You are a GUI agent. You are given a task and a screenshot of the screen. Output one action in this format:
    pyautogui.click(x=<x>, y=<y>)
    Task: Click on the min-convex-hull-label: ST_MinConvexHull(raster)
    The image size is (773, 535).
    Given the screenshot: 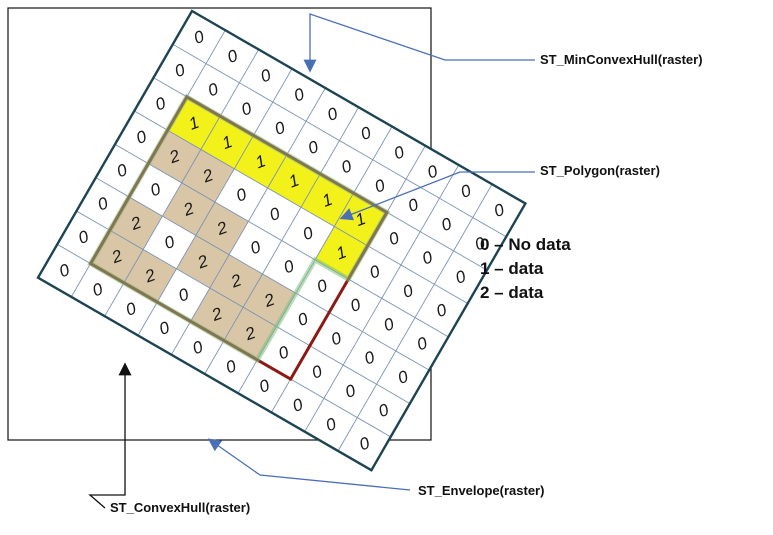 What is the action you would take?
    pyautogui.click(x=621, y=59)
    